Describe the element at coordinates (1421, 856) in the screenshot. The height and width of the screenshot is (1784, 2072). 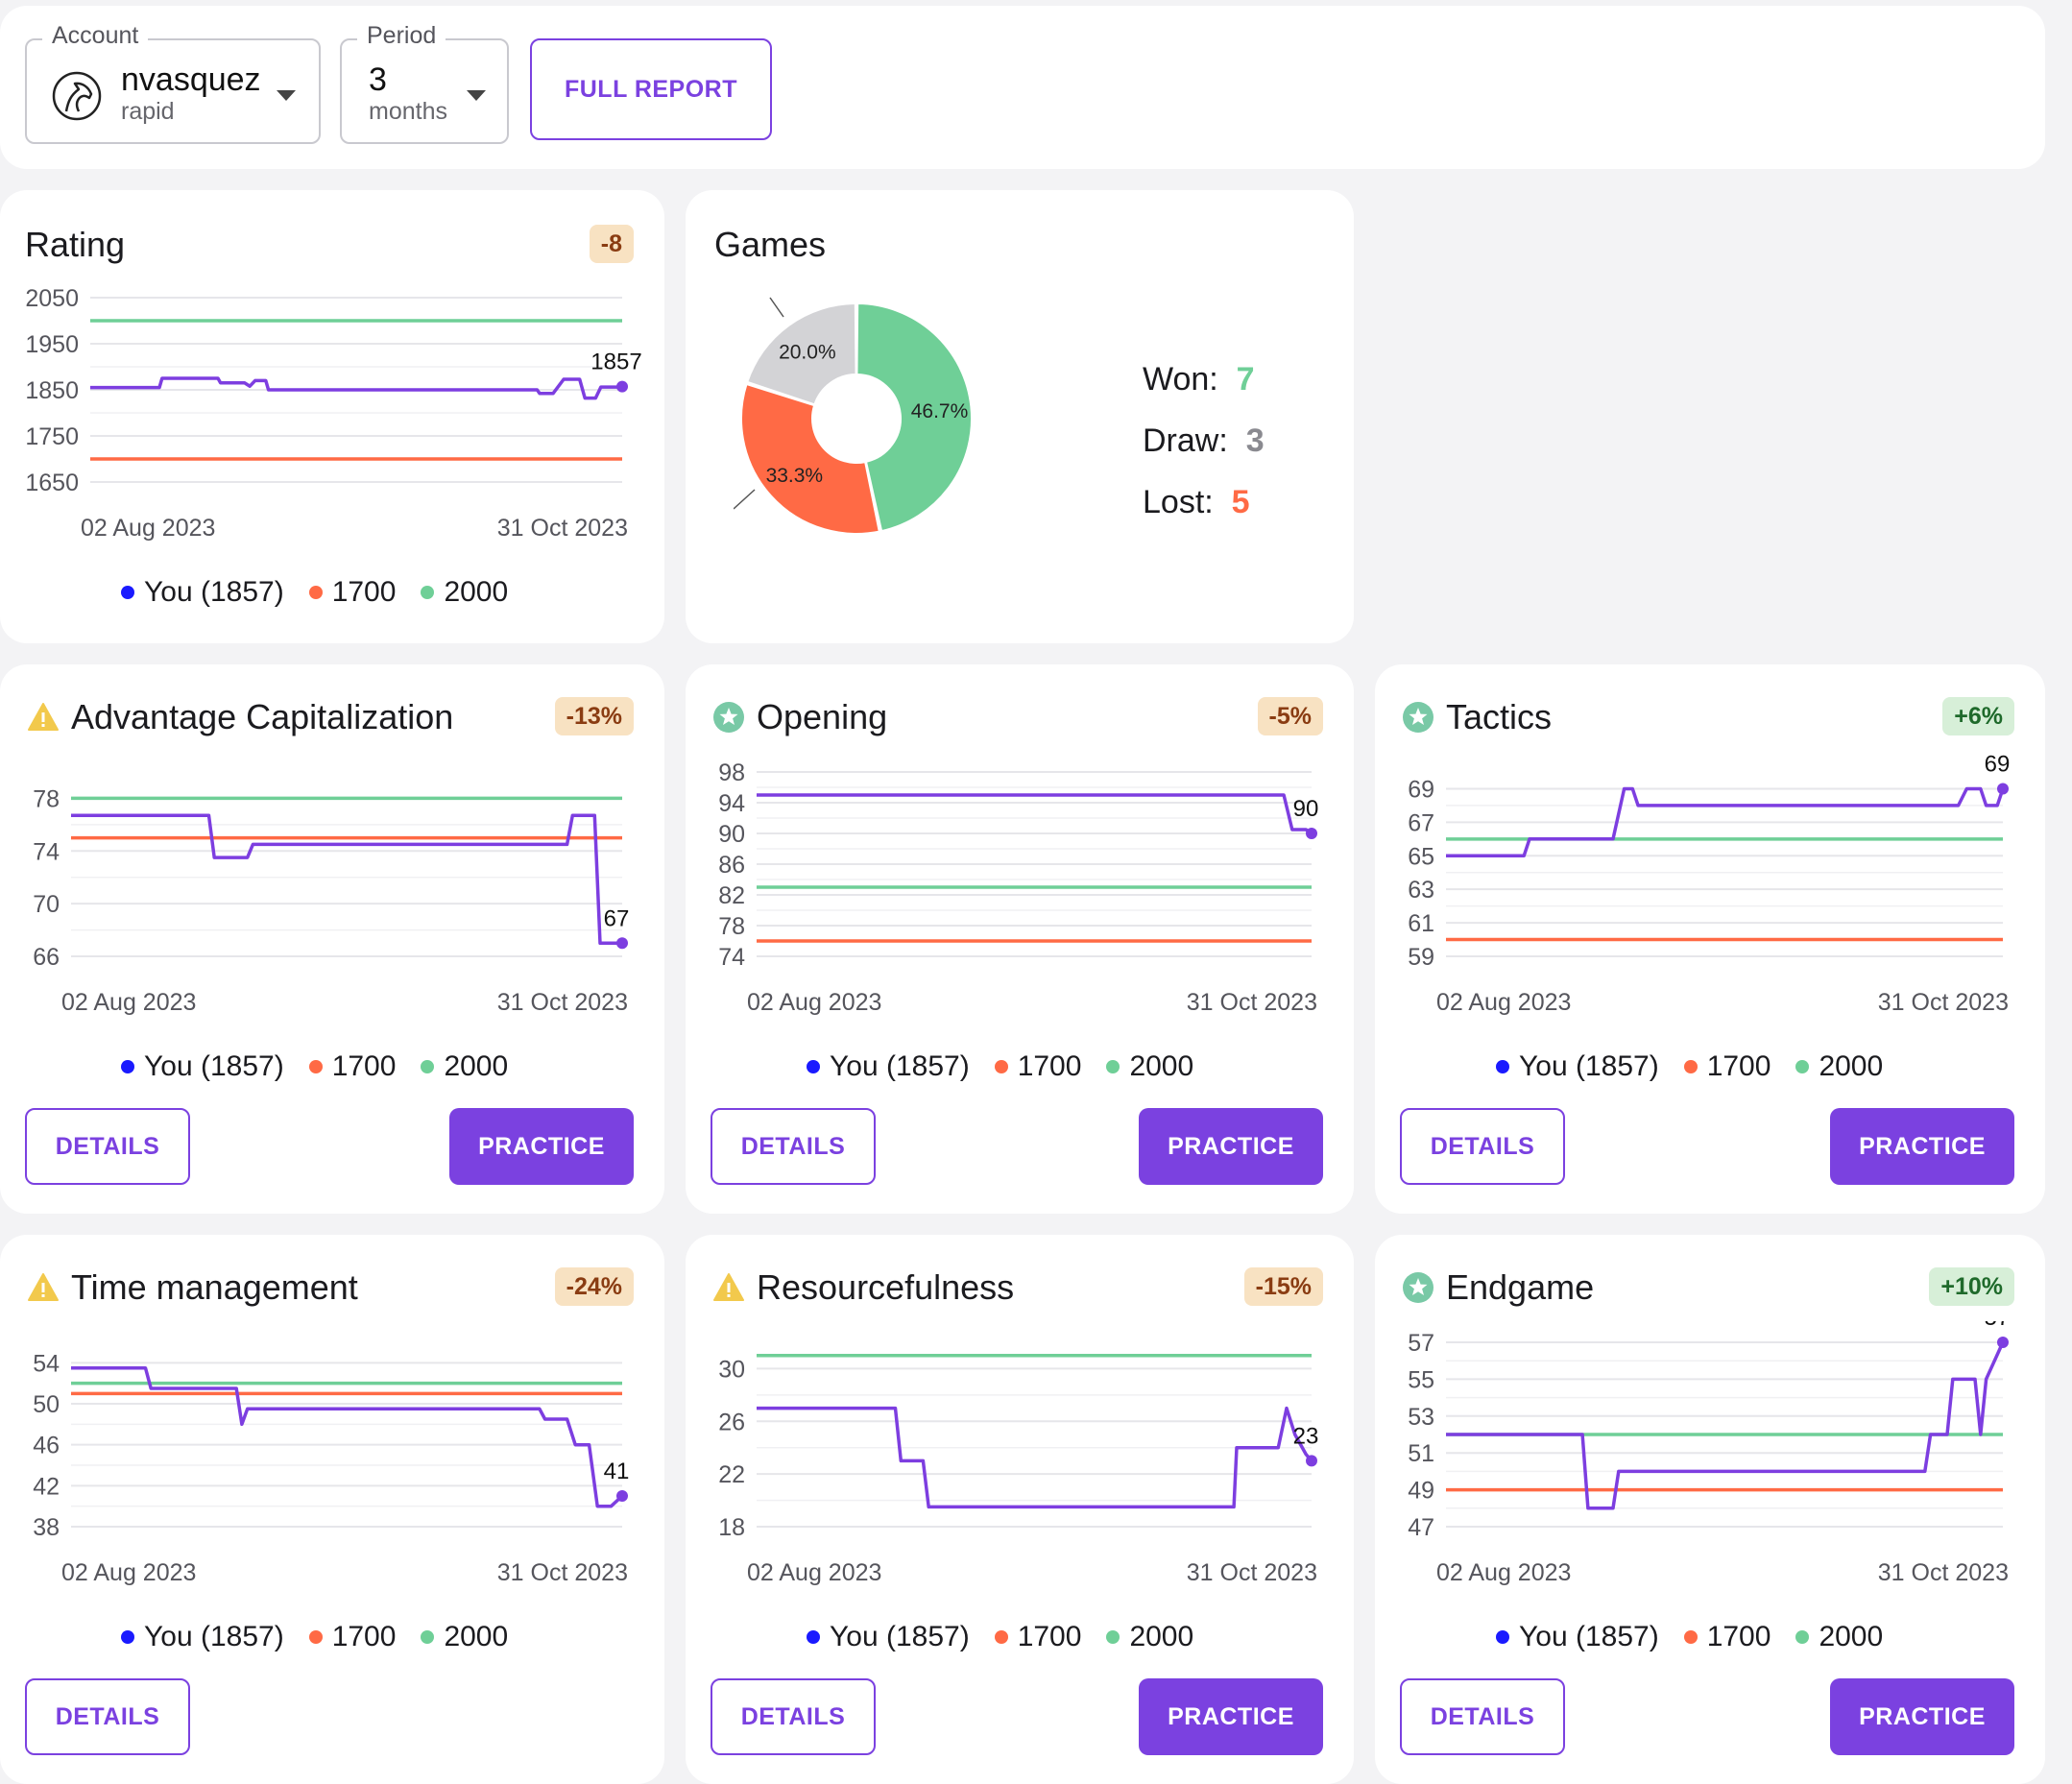
I see `y-tick-label: 65` at that location.